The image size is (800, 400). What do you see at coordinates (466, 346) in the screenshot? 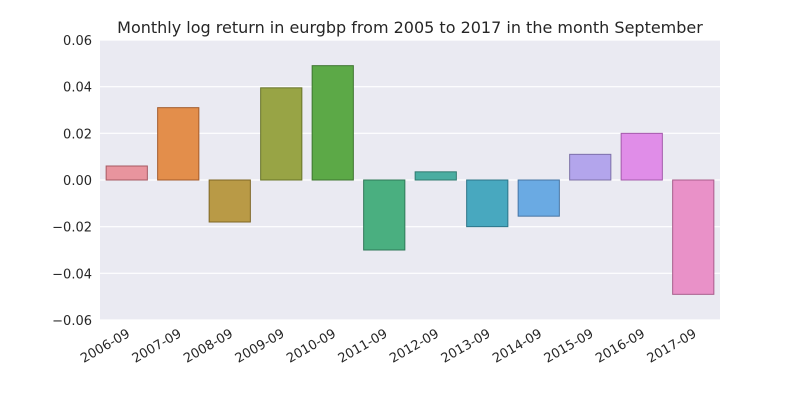
I see `x-tick-label: 2013-09` at bounding box center [466, 346].